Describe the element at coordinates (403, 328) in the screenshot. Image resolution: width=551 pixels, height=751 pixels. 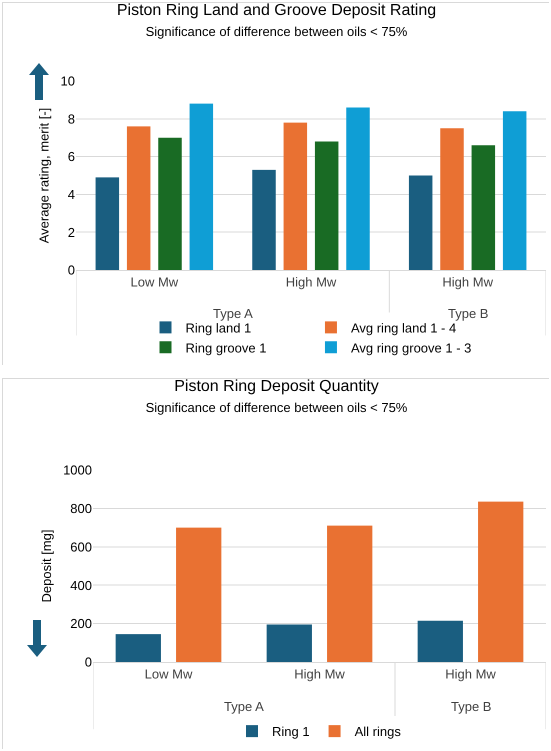
I see `legend-label: Avg ring land 1 - 4` at that location.